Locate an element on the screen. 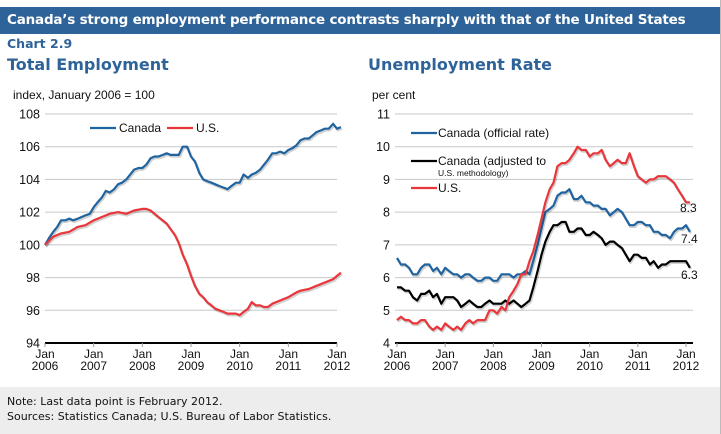 The height and width of the screenshot is (434, 721). left-legend: Canada U.S. is located at coordinates (154, 128).